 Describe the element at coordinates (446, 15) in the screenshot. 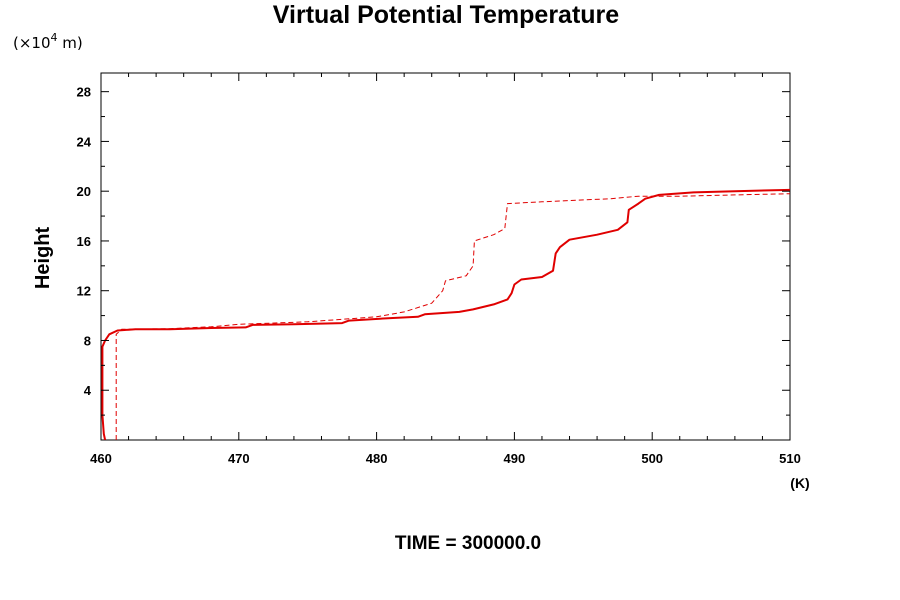

I see `chart-title: Virtual Potential Temperature` at that location.